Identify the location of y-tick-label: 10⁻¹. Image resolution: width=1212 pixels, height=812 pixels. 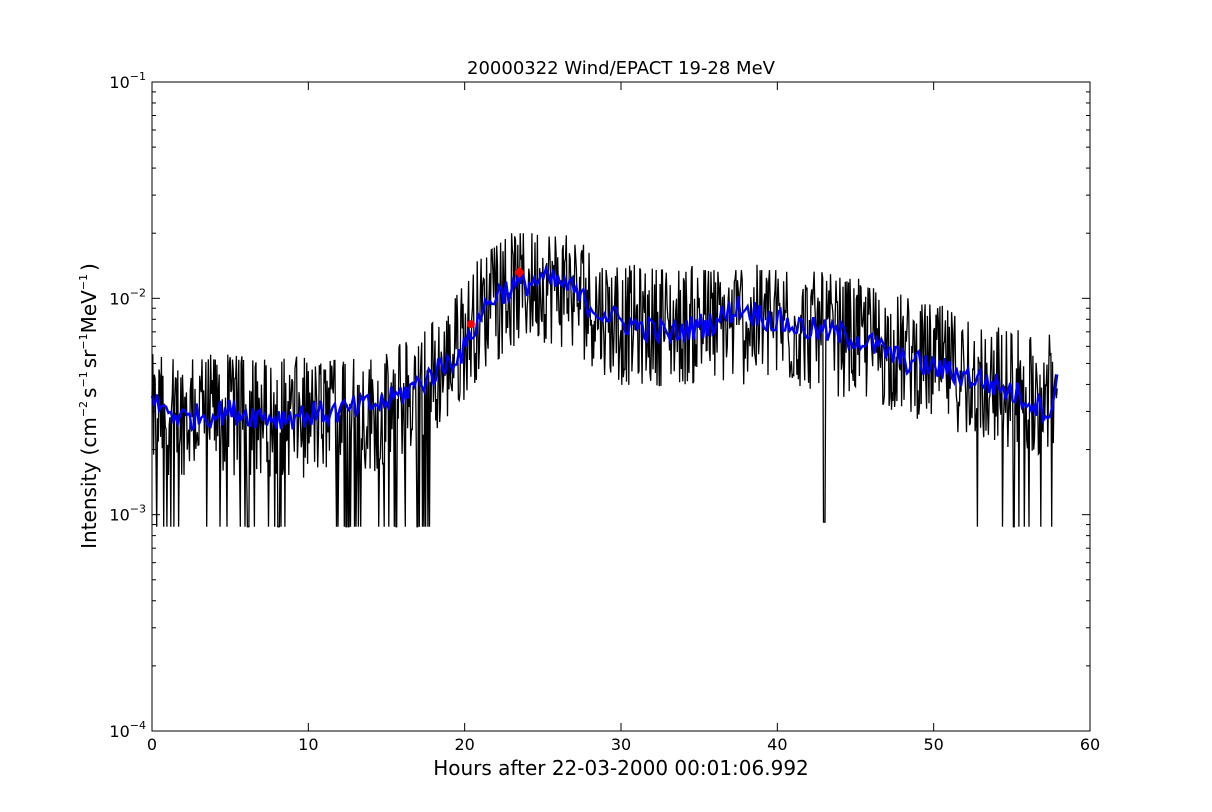
(127, 81).